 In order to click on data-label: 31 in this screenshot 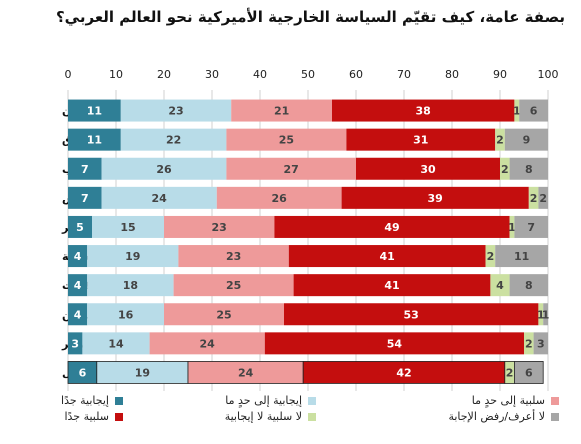, I will do `click(420, 140)`.